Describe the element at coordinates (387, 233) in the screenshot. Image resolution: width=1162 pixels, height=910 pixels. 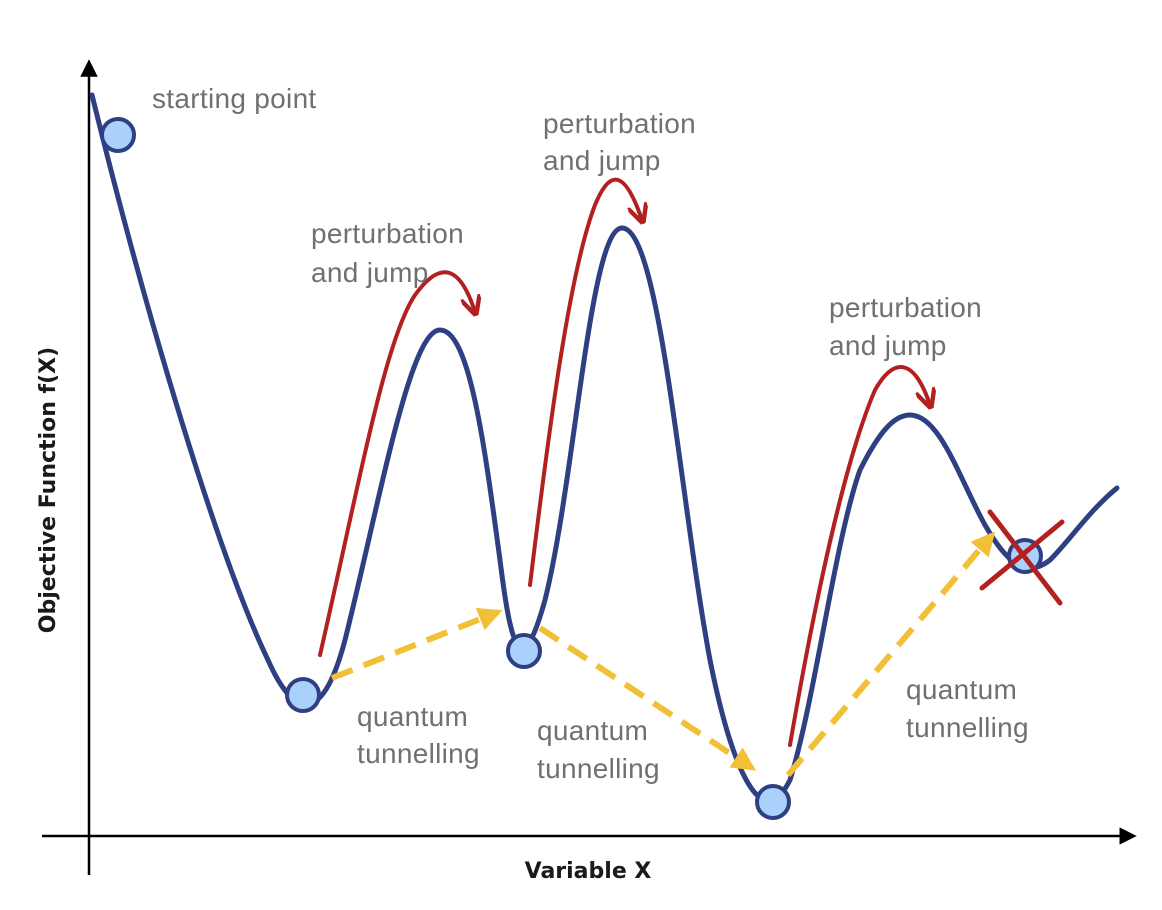
I see `perturbation-label-1-line1: perturbation` at that location.